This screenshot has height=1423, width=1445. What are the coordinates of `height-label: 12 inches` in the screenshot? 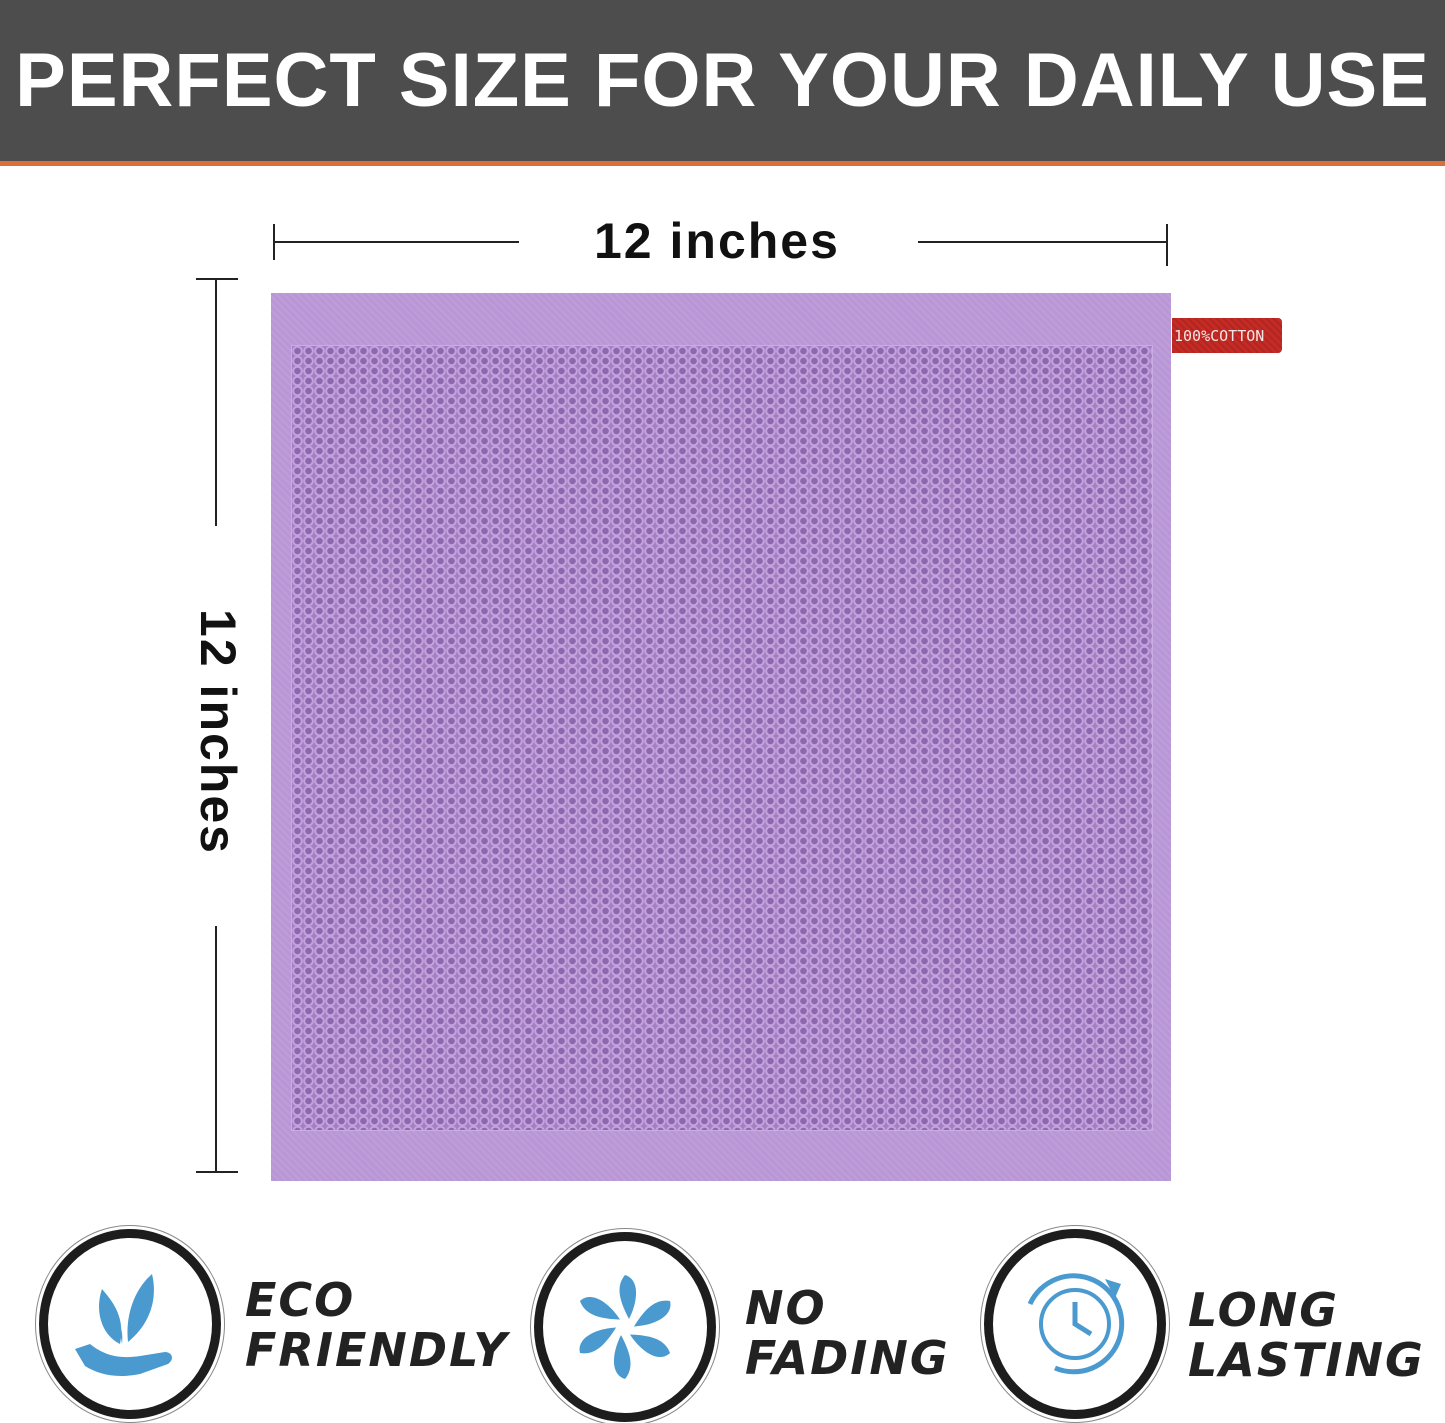 It's located at (218, 732).